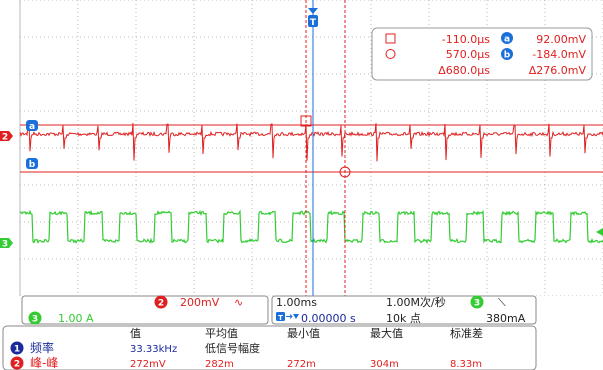 The image size is (603, 370). What do you see at coordinates (232, 348) in the screenshot?
I see `measure-subheader: 低信号幅度` at bounding box center [232, 348].